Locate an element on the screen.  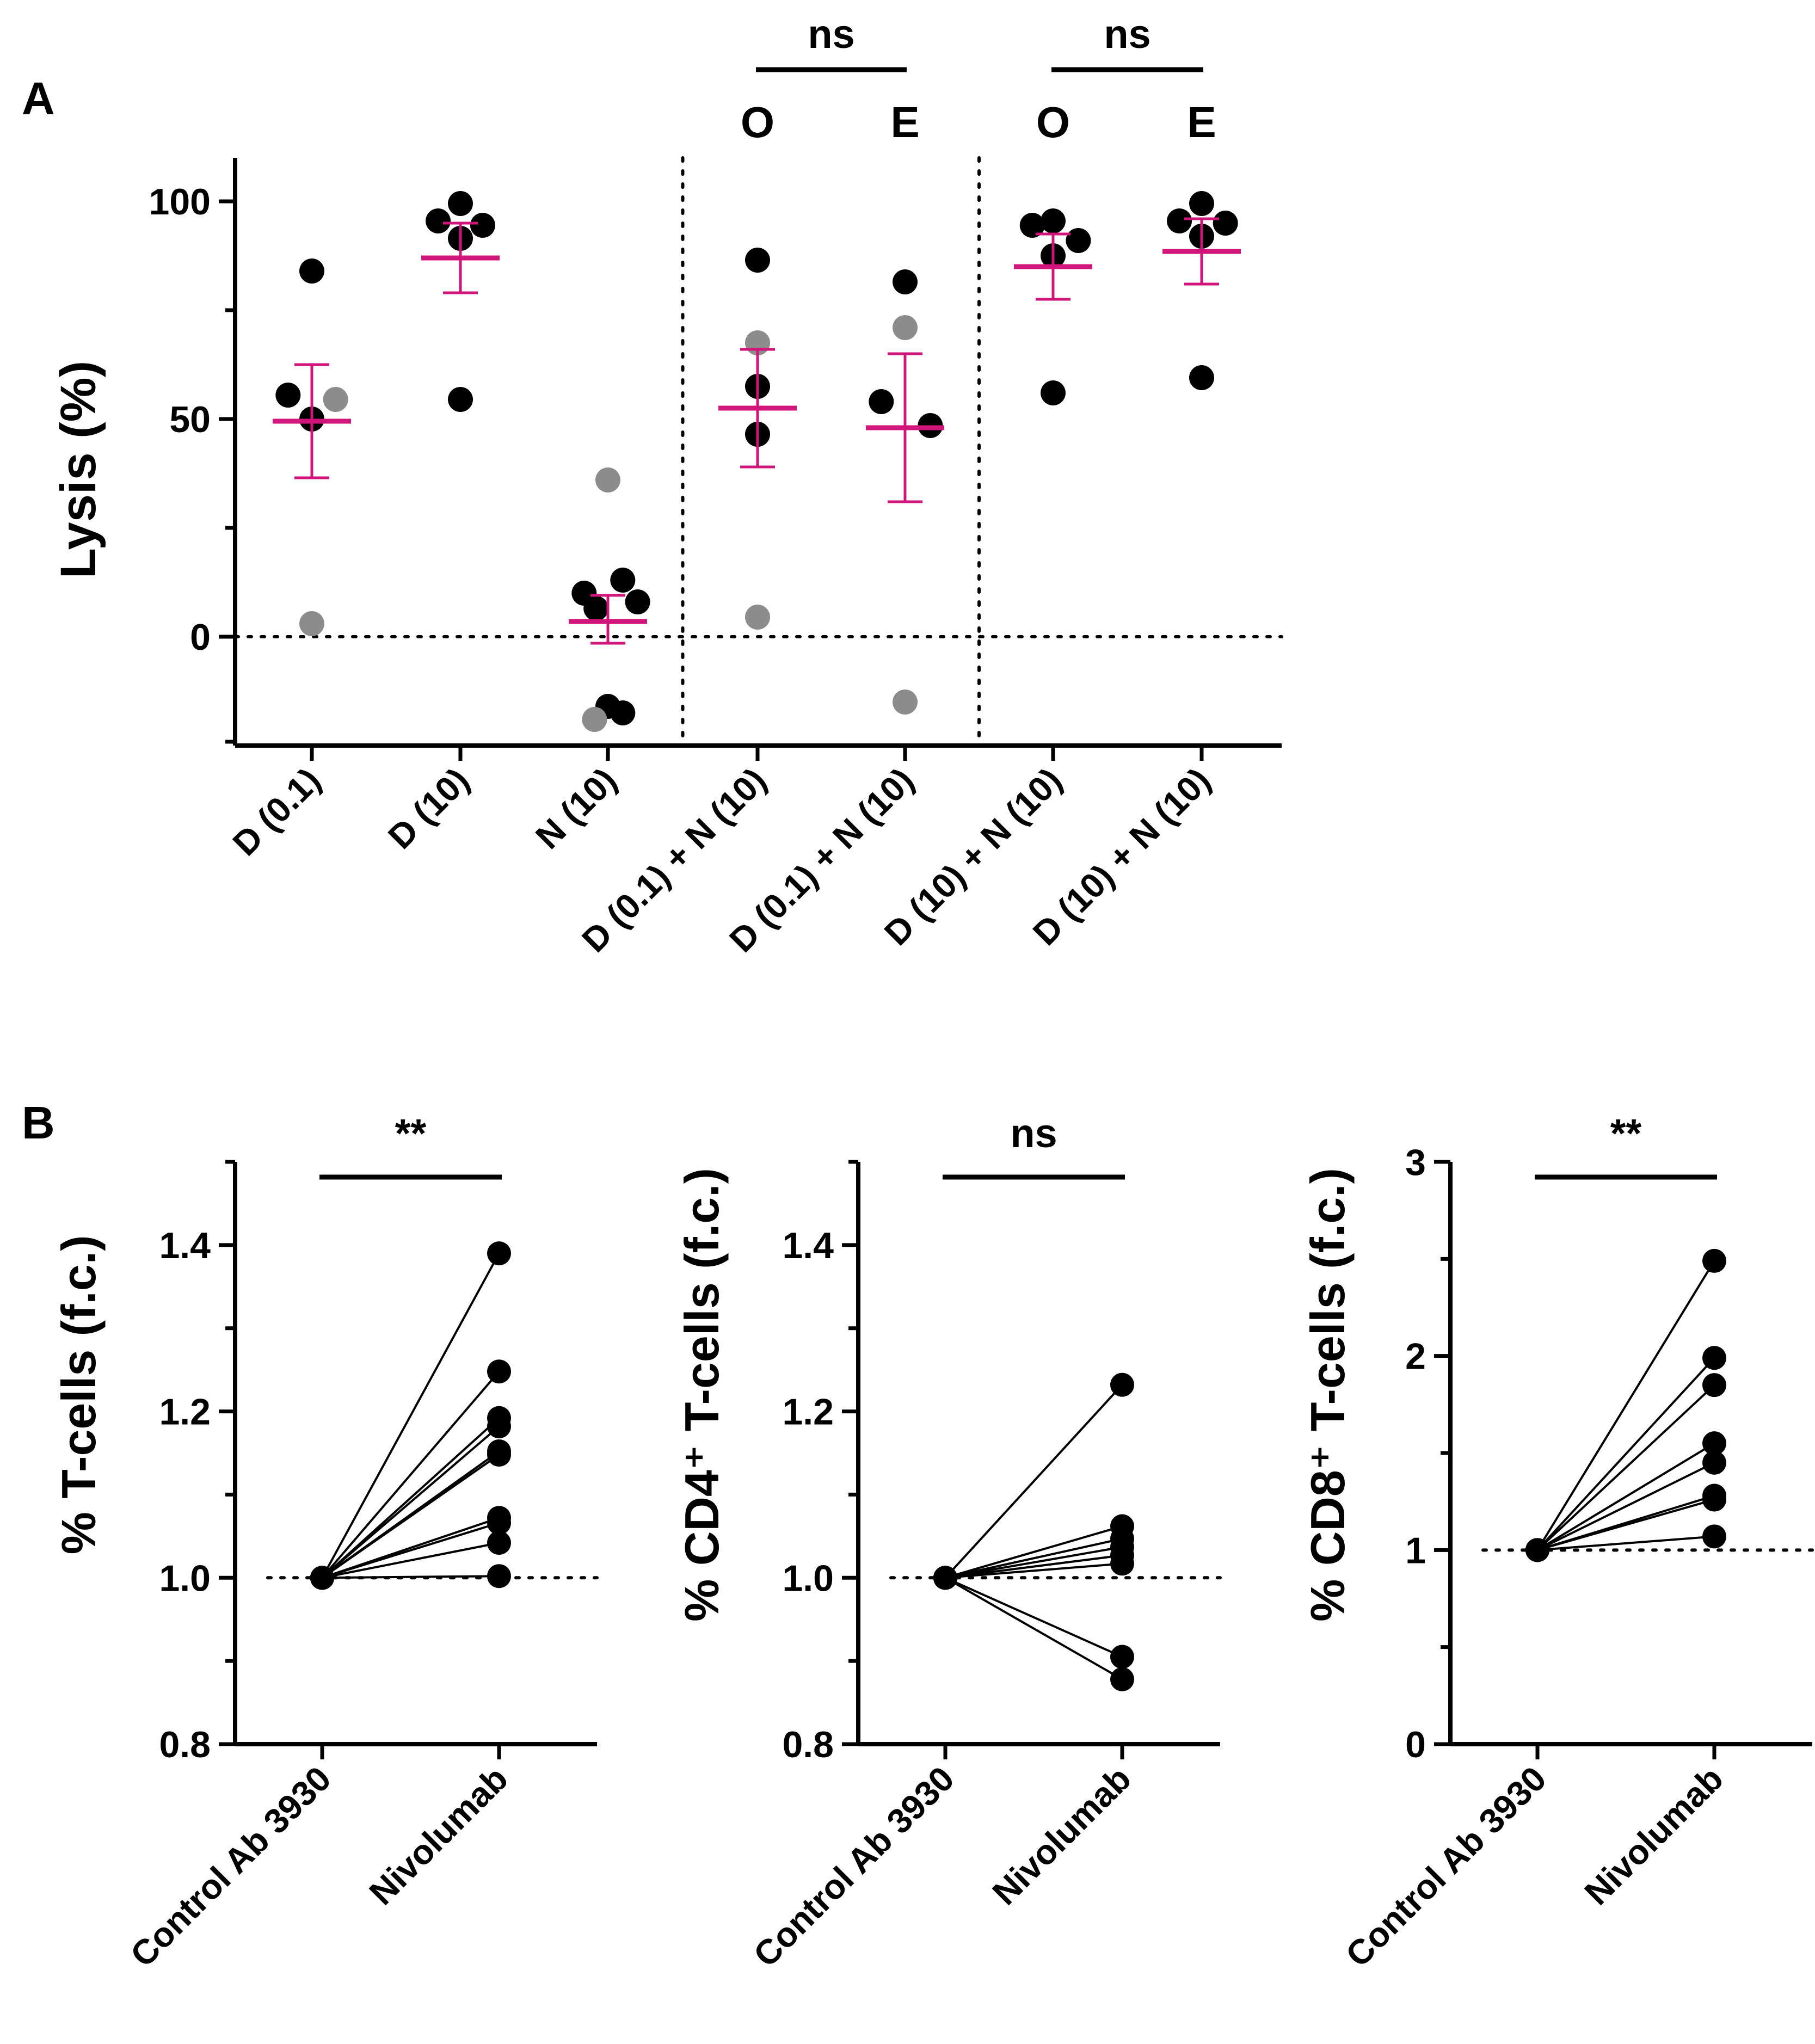
panel-b1-y-axis-label: % T-cells (f.c.) is located at coordinates (79, 1395).